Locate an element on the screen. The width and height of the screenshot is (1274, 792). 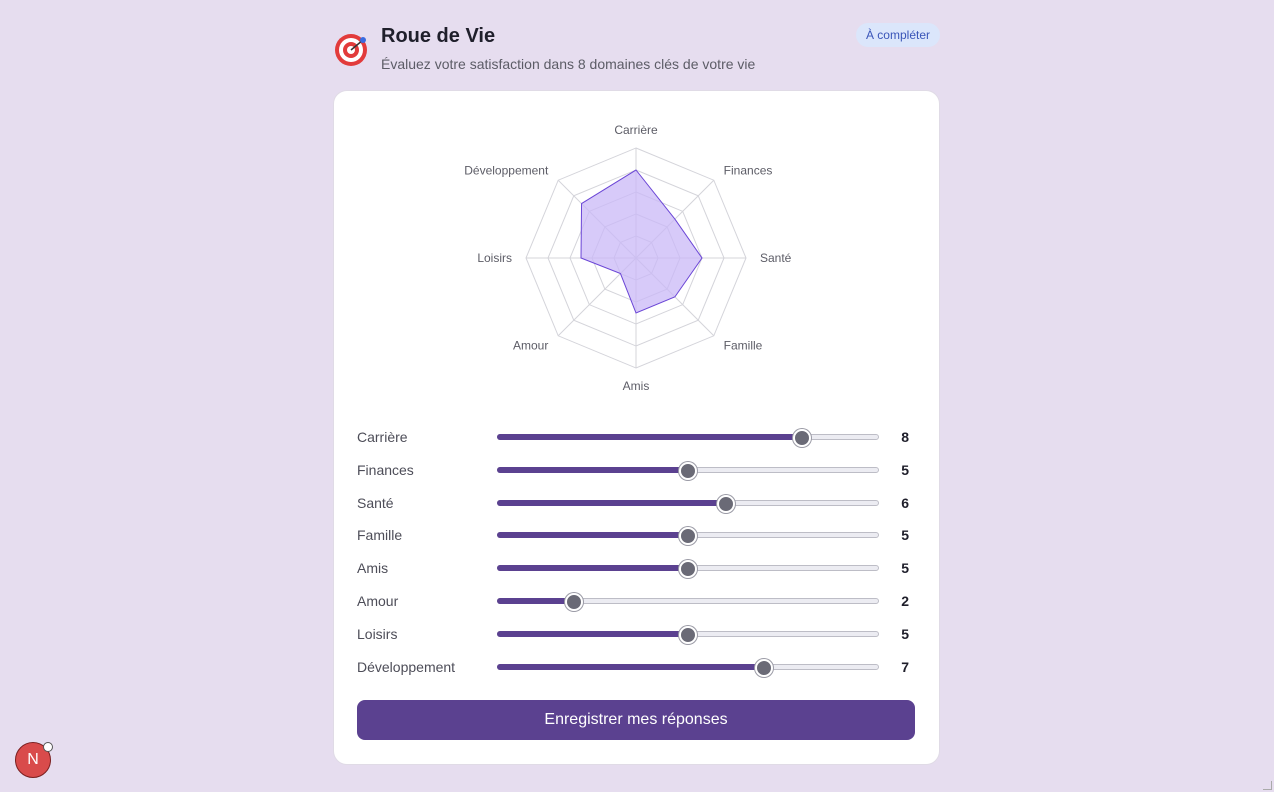
slider-row: Développement 7 is located at coordinates (637, 667).